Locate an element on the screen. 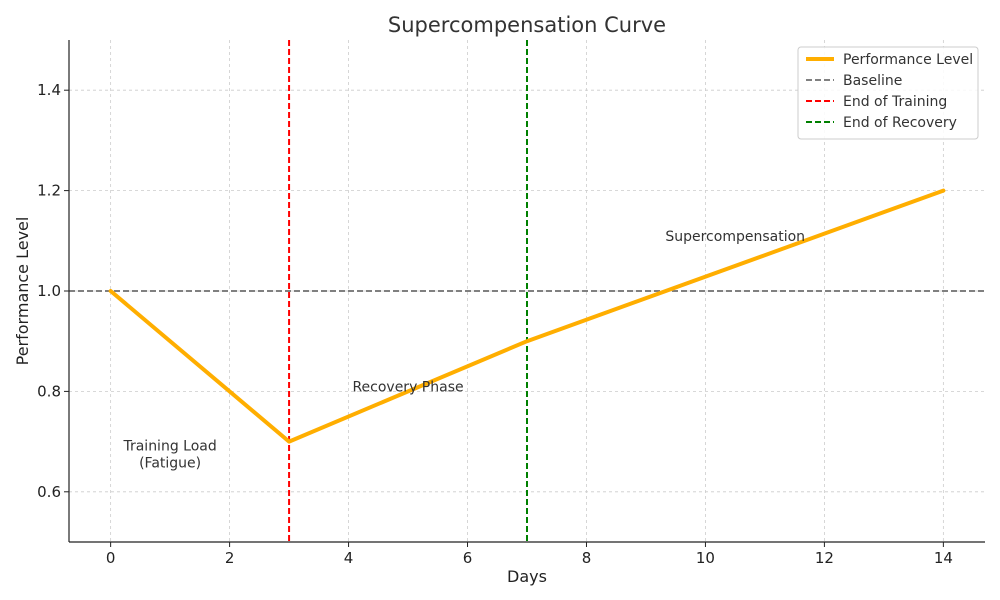  y-tick-label-3: 1.2 is located at coordinates (49, 191).